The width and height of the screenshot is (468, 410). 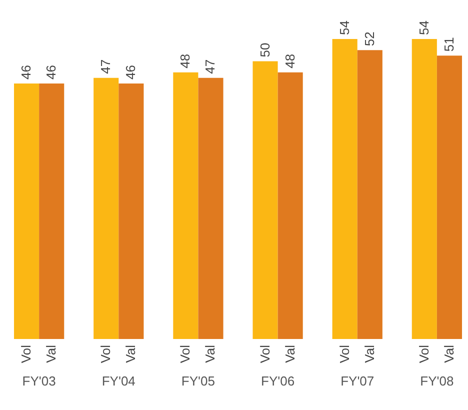 What do you see at coordinates (448, 44) in the screenshot?
I see `data-label: 51` at bounding box center [448, 44].